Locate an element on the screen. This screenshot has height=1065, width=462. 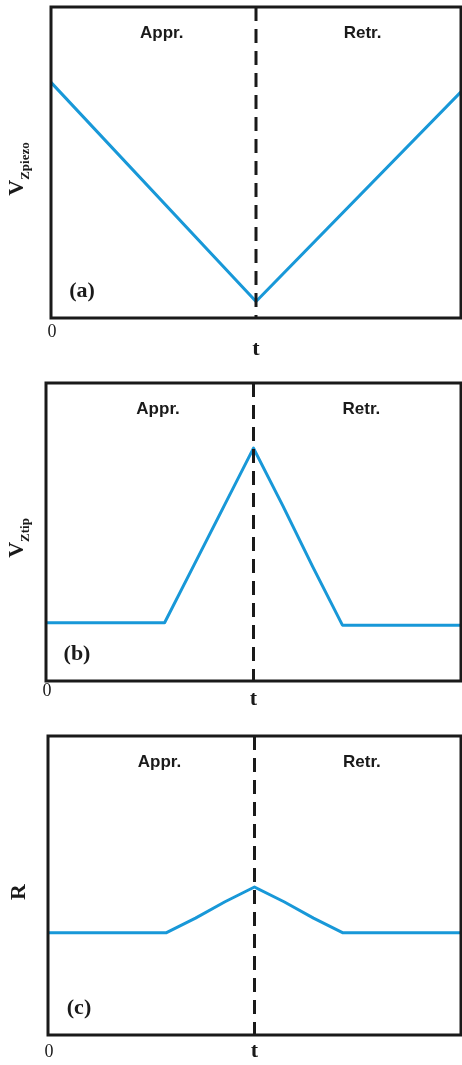
y-axis-title: R is located at coordinates (17, 891).